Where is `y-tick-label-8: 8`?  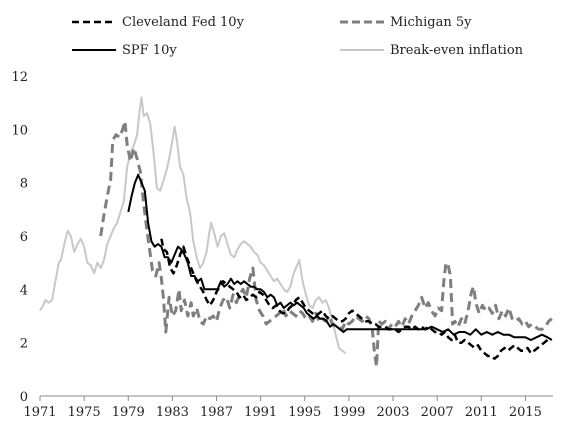 y-tick-label-8: 8 is located at coordinates (24, 184).